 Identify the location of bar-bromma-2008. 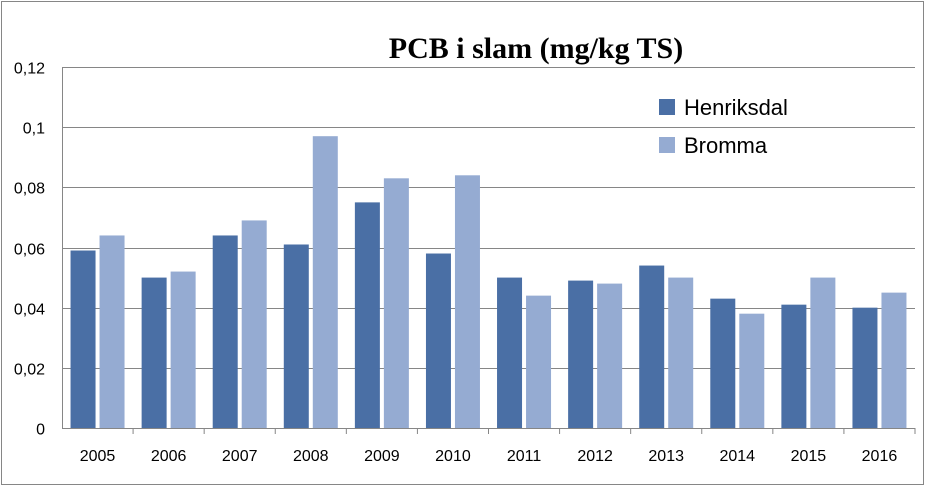
(325, 282).